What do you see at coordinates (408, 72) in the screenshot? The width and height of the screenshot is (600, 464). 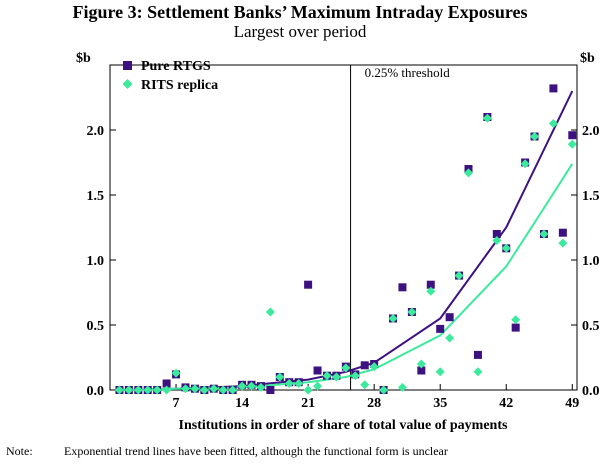 I see `threshold-label: 0.25% threshold` at bounding box center [408, 72].